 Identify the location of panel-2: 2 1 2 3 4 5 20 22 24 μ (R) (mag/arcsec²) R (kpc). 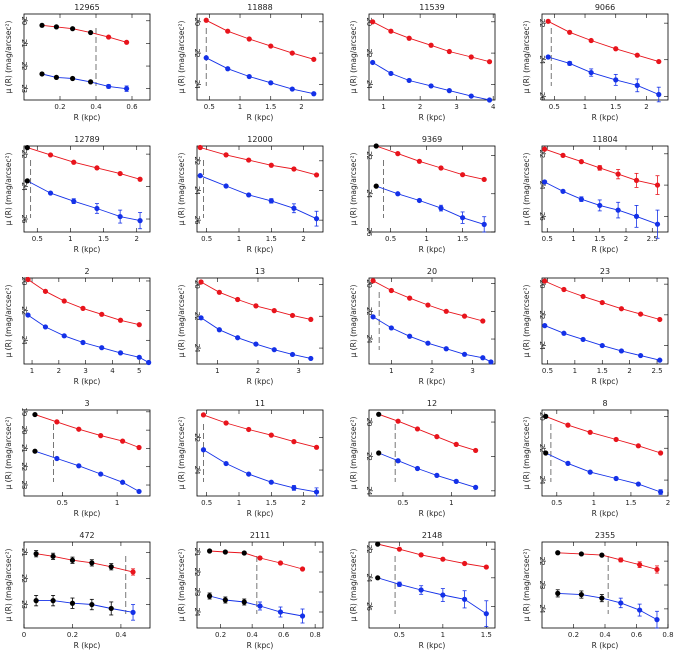
(78, 326).